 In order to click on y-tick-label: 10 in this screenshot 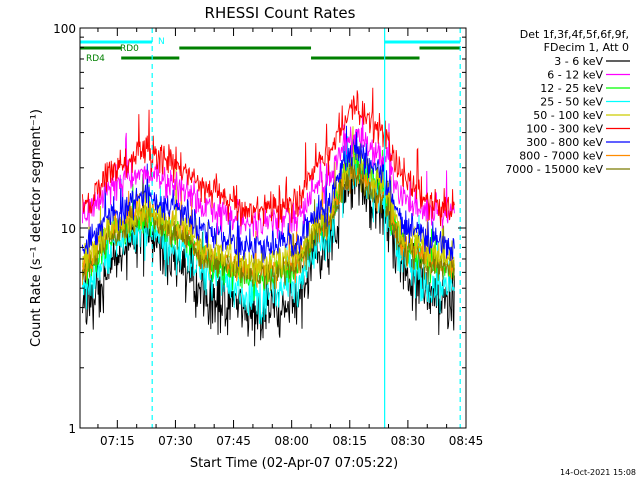, I will do `click(68, 229)`.